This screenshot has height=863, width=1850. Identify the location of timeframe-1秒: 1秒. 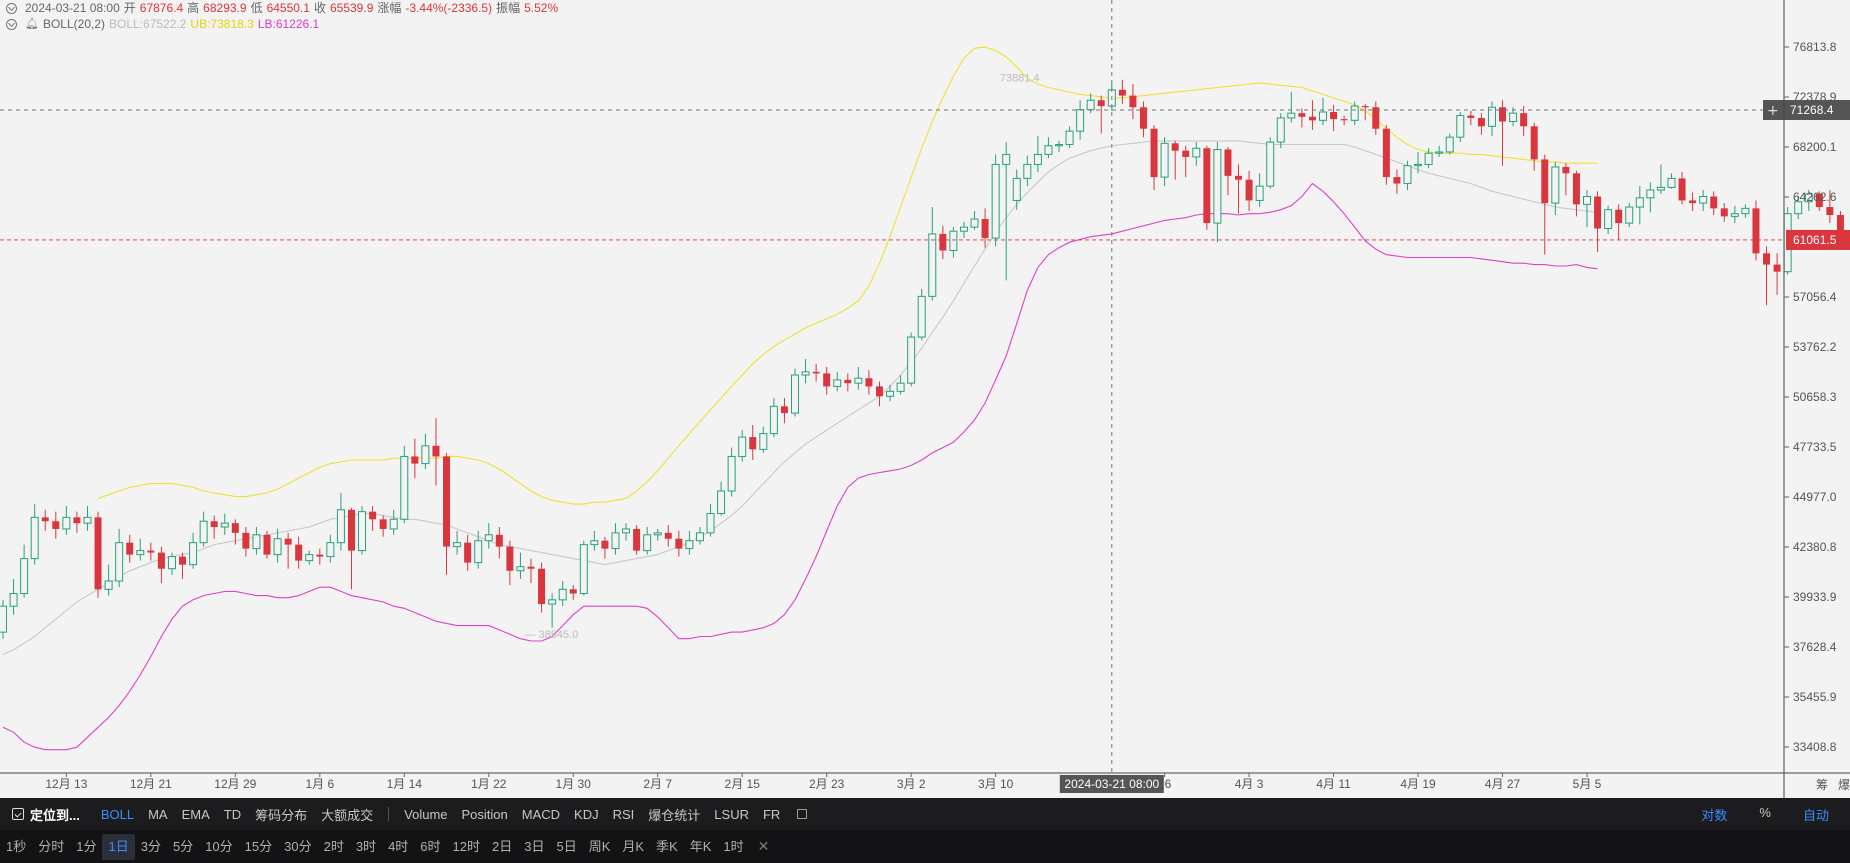
(16, 846).